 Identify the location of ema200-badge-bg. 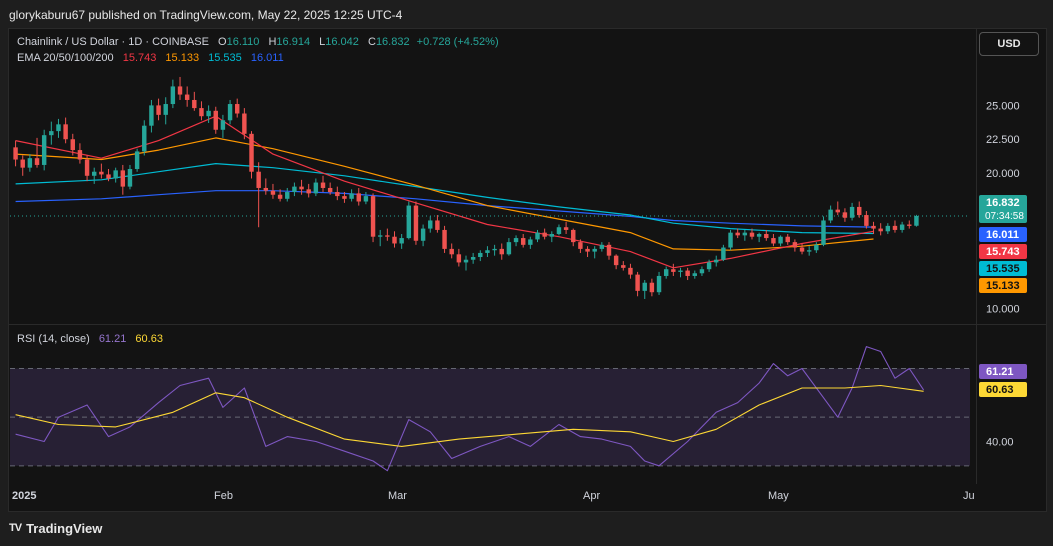
(1003, 234).